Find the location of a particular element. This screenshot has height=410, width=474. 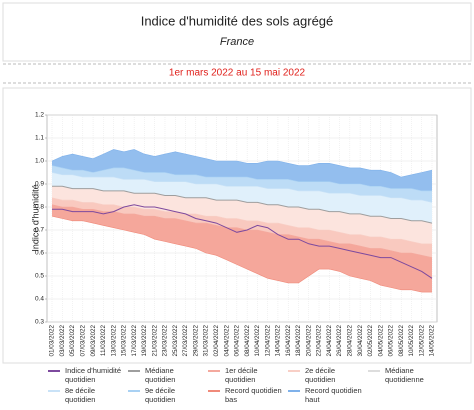

y-tick-label: 0.7 is located at coordinates (39, 230).